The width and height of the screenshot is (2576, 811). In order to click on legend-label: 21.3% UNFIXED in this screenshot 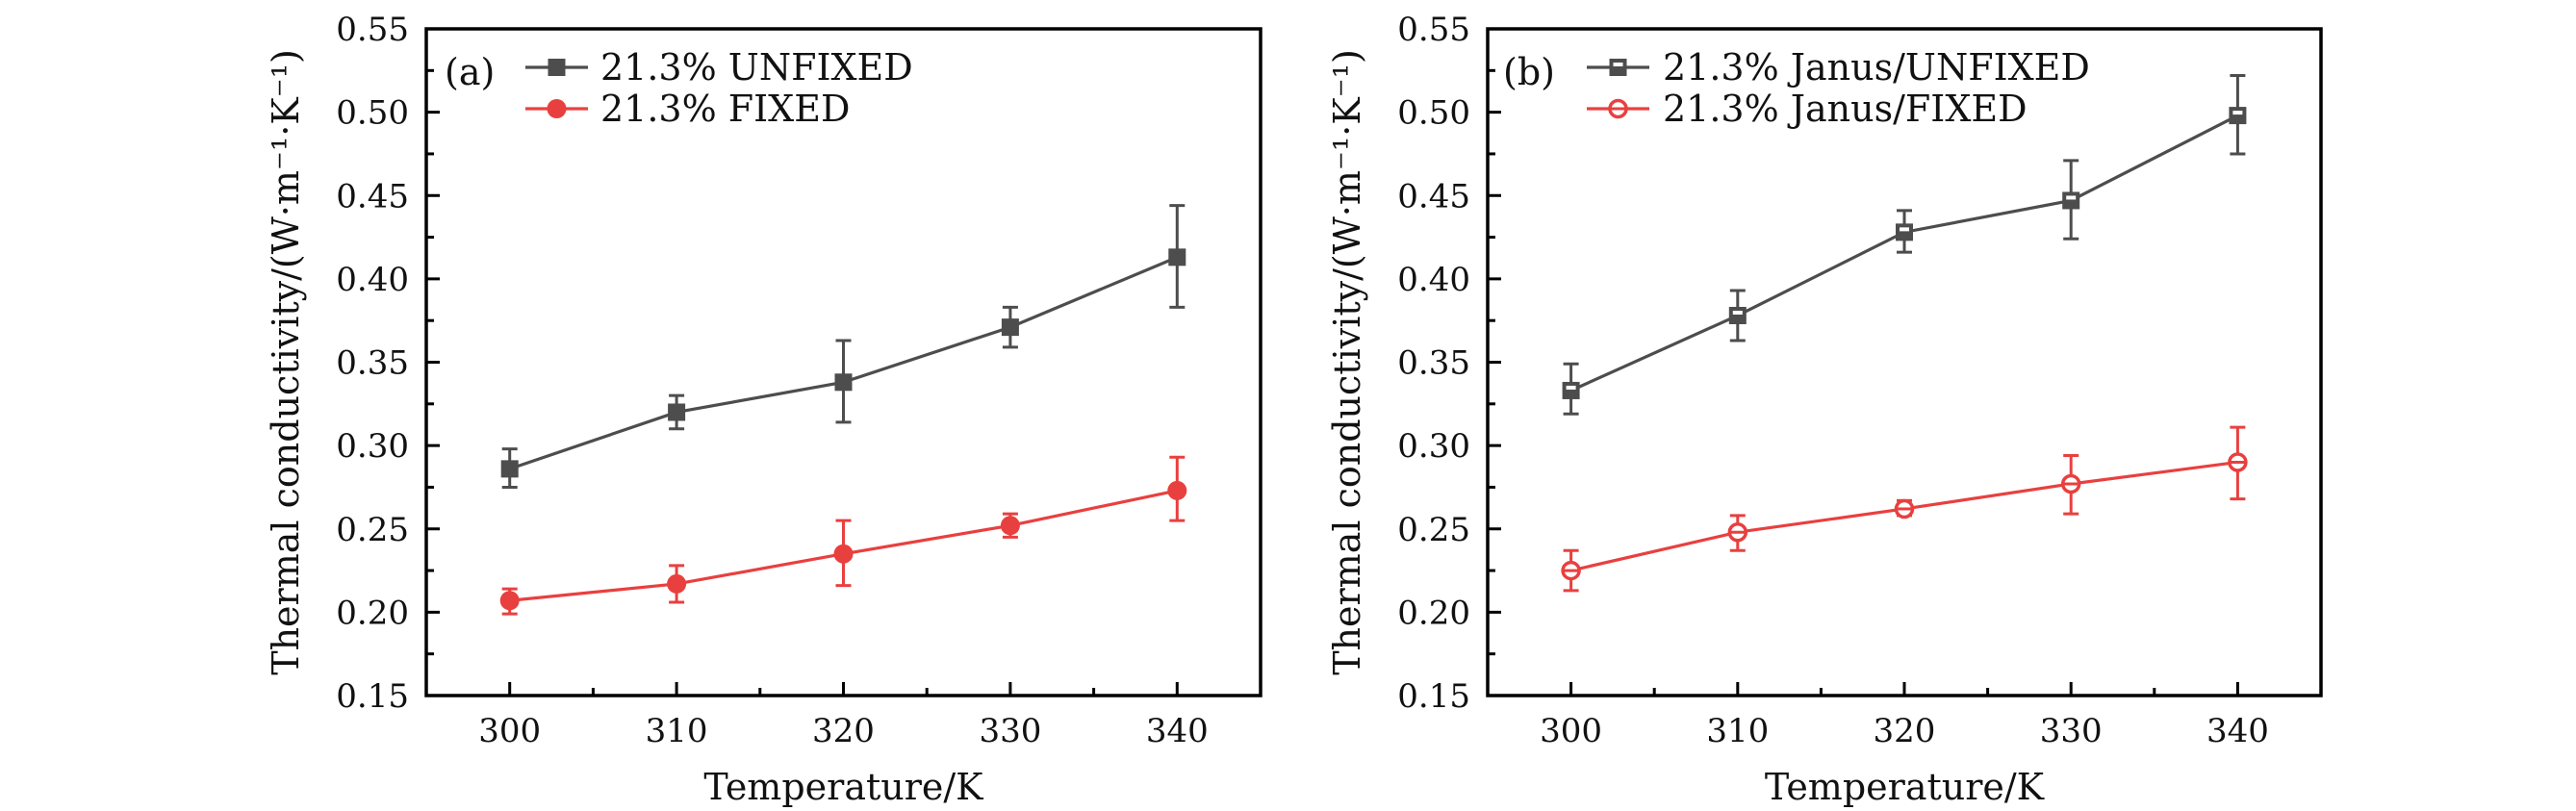, I will do `click(756, 67)`.